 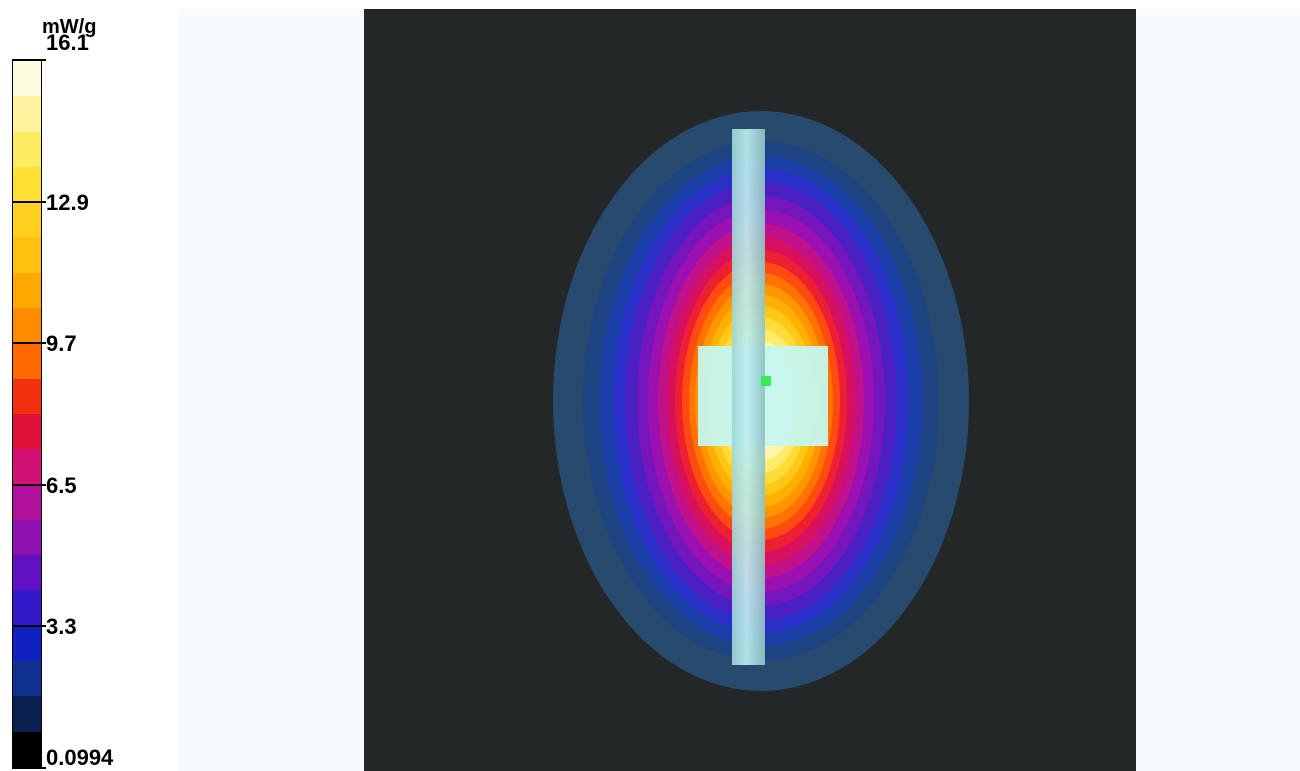 What do you see at coordinates (766, 381) in the screenshot?
I see `peak-marker` at bounding box center [766, 381].